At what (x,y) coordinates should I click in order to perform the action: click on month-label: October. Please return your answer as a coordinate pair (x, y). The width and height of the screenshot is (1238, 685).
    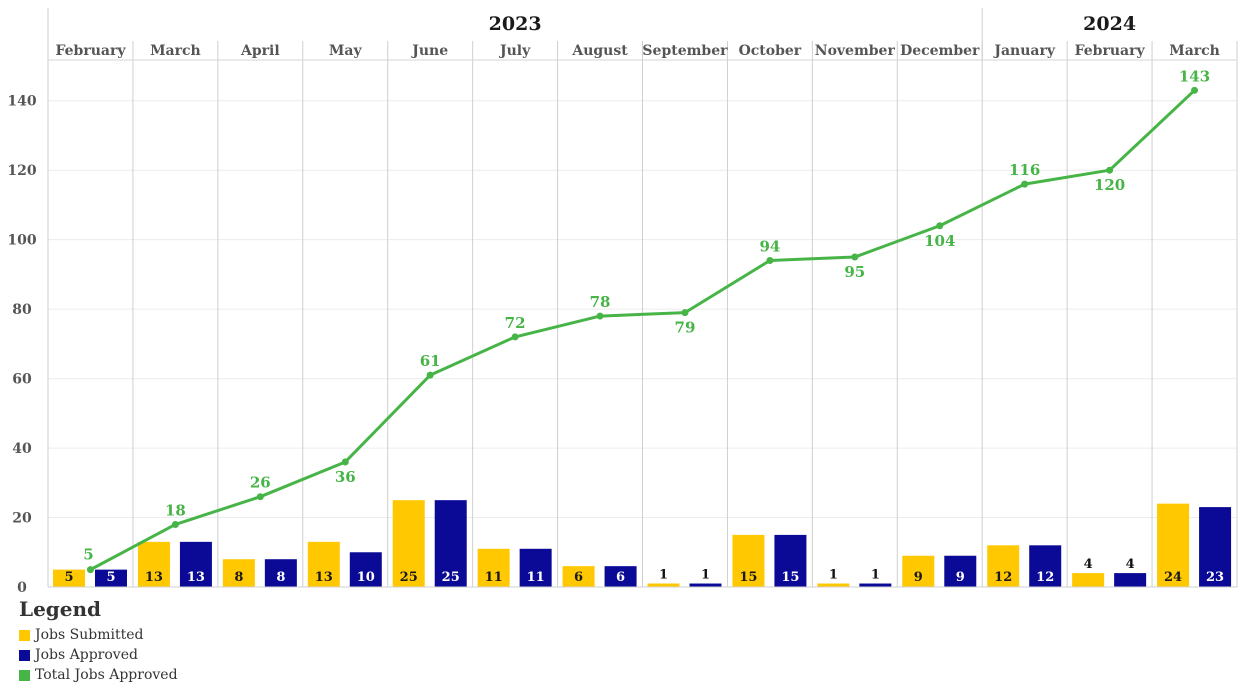
    Looking at the image, I should click on (770, 51).